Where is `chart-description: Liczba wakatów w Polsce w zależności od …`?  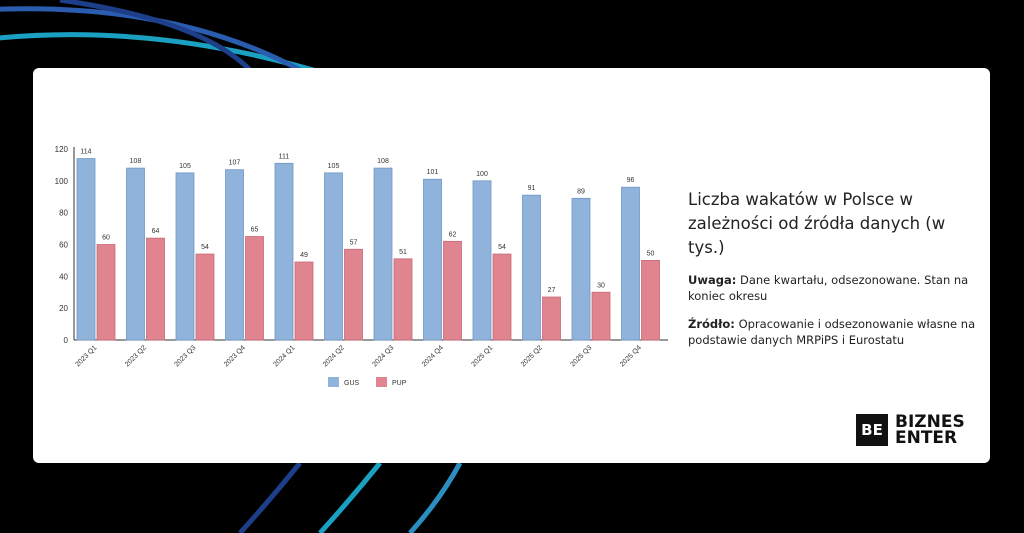 chart-description: Liczba wakatów w Polsce w zależności od … is located at coordinates (833, 274).